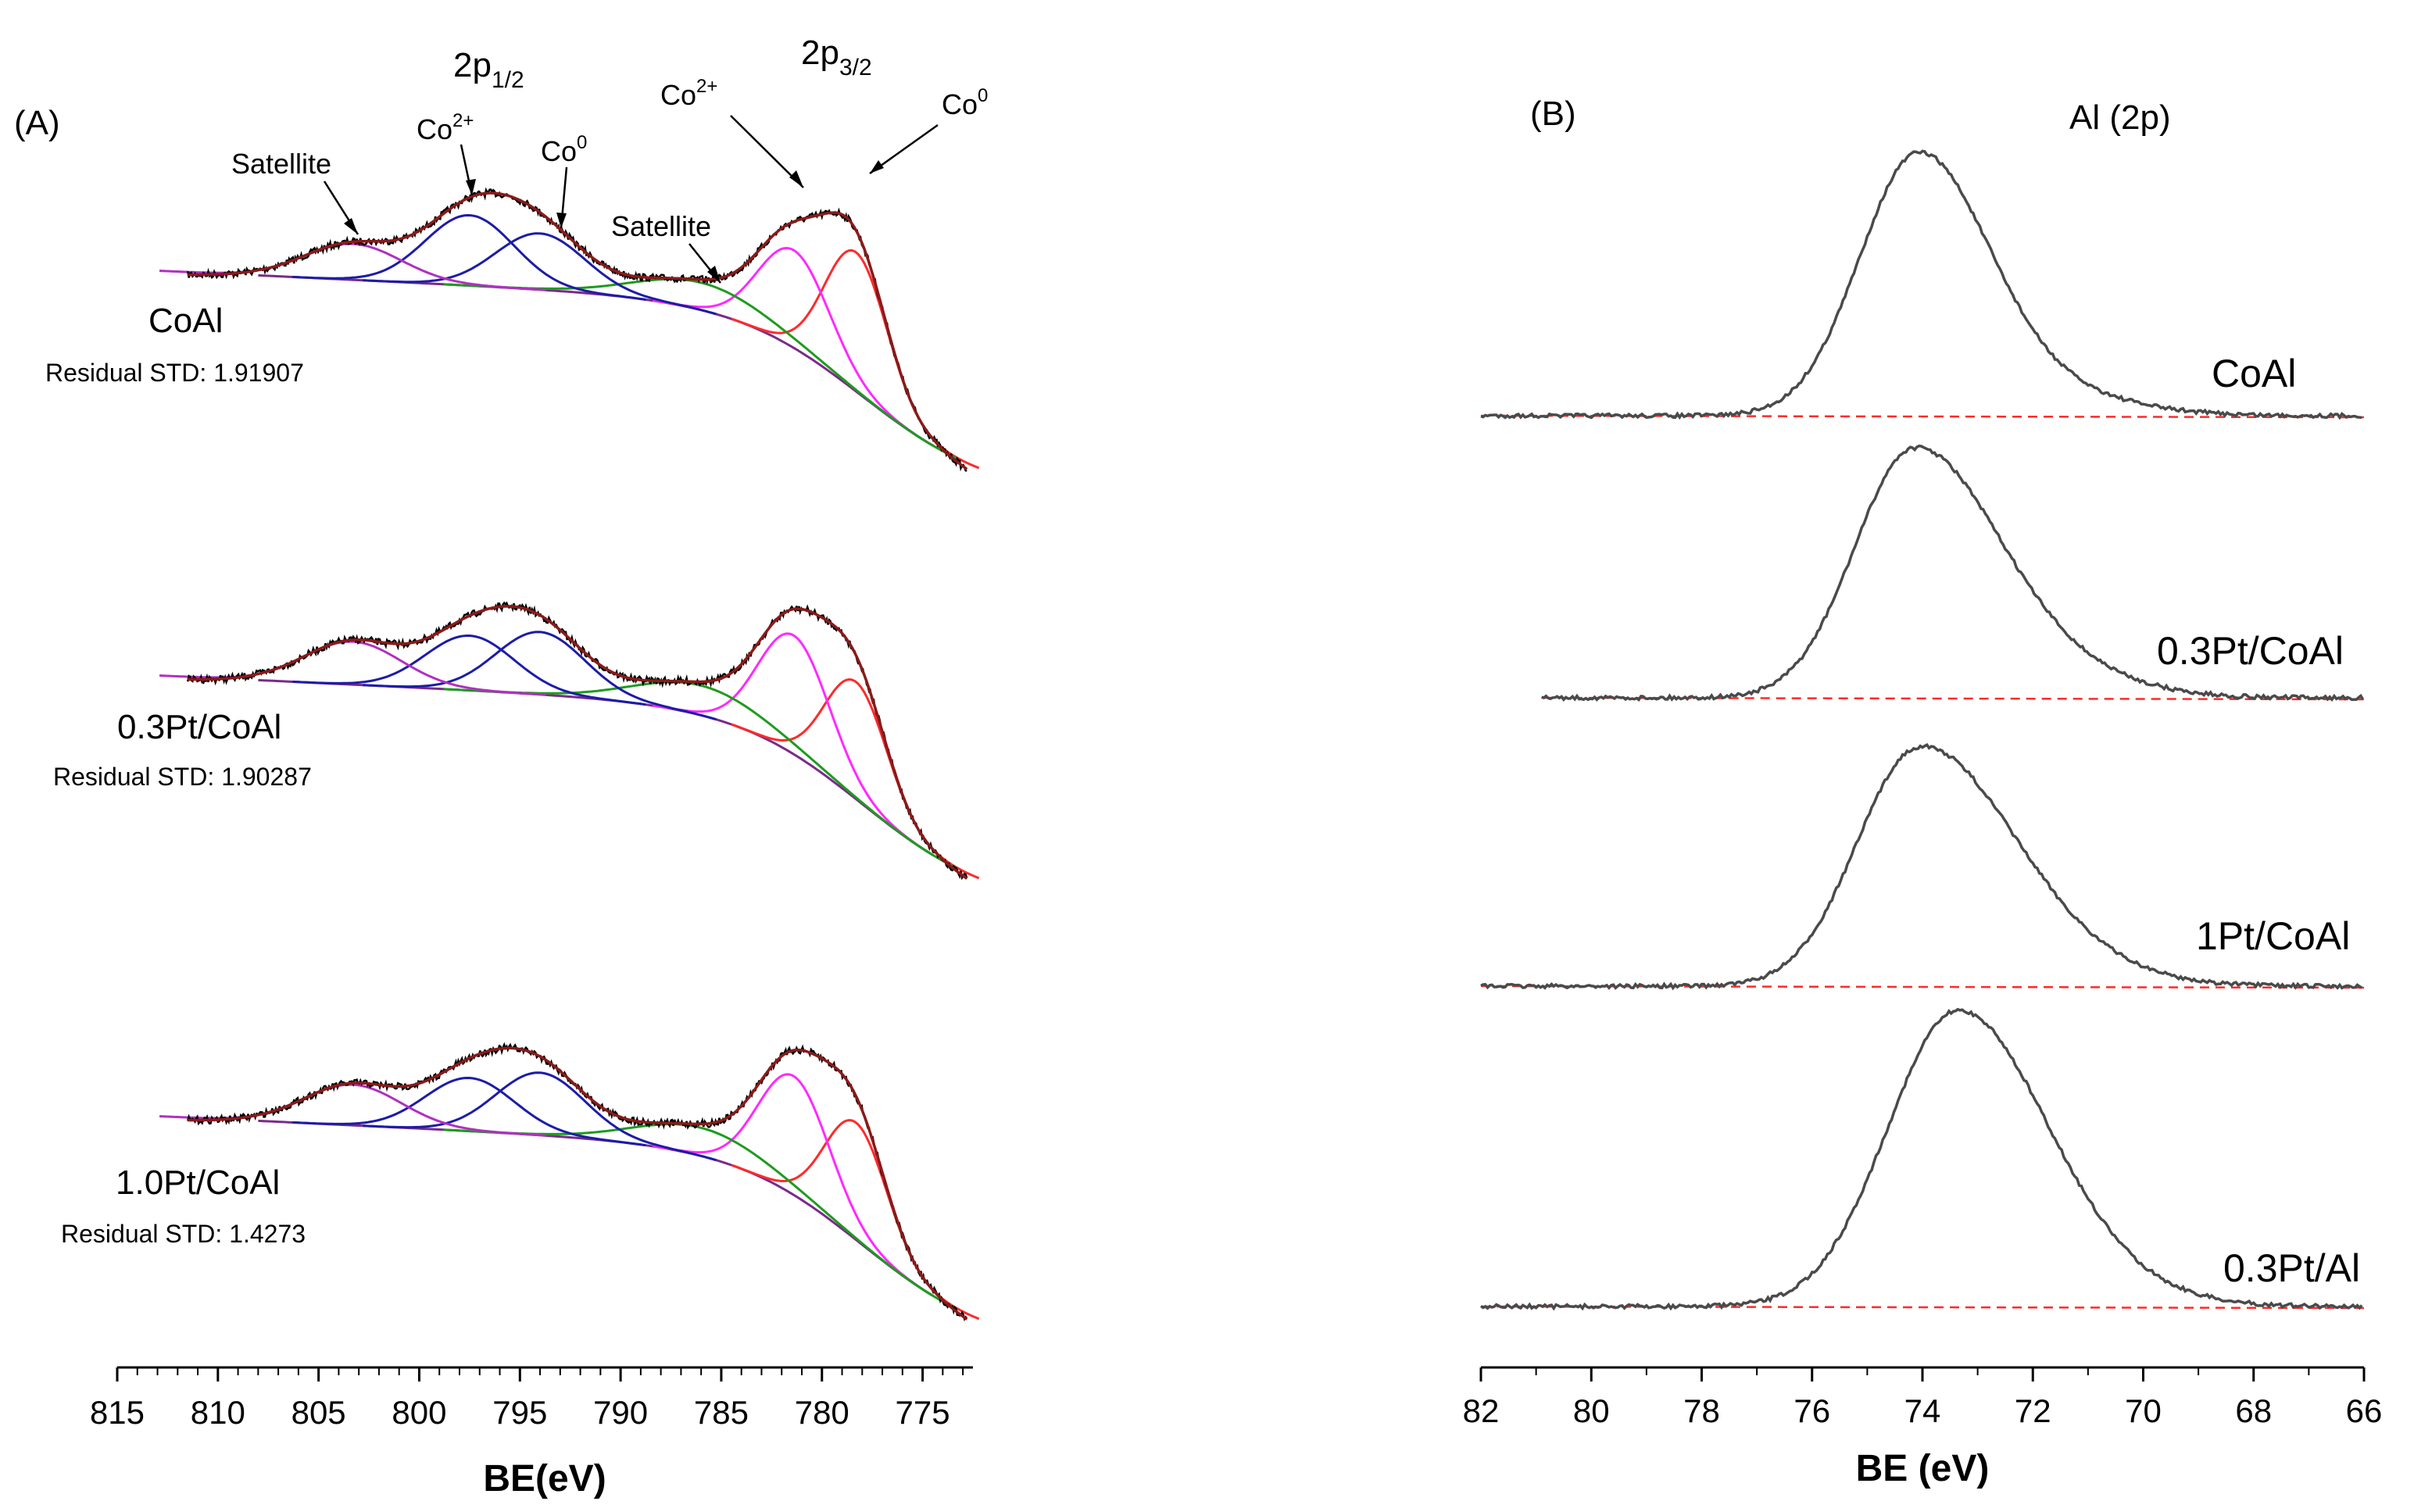  Describe the element at coordinates (2033, 1410) in the screenshot. I see `x-tick-label-b: 72` at that location.